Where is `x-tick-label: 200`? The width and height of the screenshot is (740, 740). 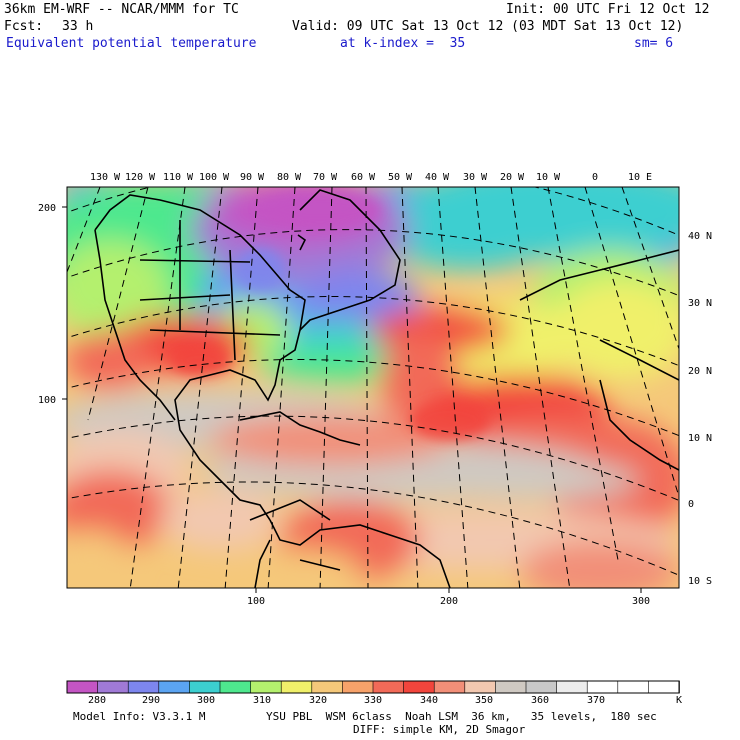 x-tick-label: 200 is located at coordinates (449, 601).